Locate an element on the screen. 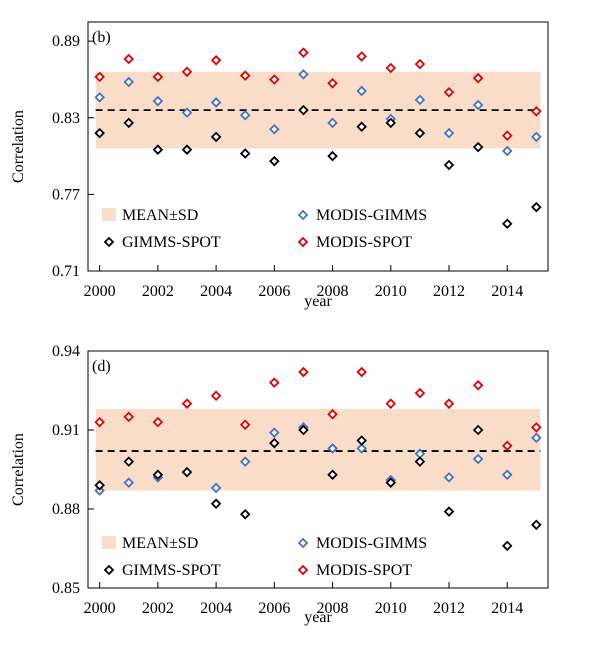 Image resolution: width=614 pixels, height=658 pixels. y-tick-label: 0.88 is located at coordinates (66, 509).